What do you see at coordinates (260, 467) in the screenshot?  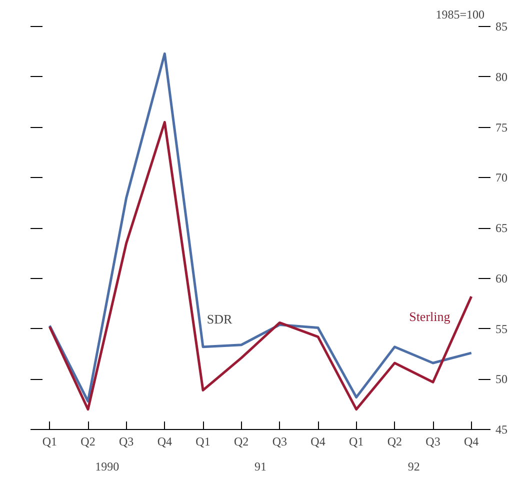 I see `text: 91` at bounding box center [260, 467].